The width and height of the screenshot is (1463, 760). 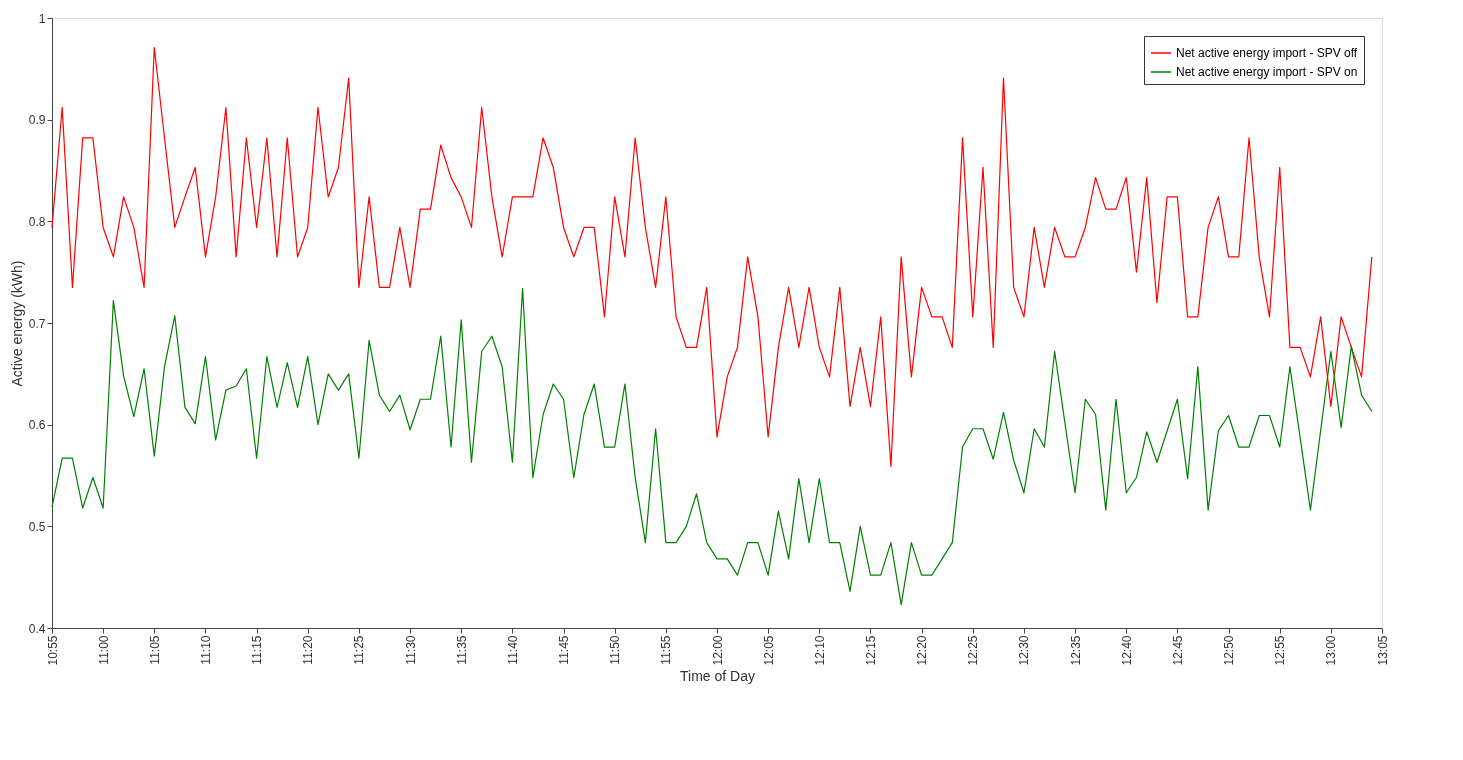 What do you see at coordinates (359, 650) in the screenshot?
I see `x-tick-label: 11:25` at bounding box center [359, 650].